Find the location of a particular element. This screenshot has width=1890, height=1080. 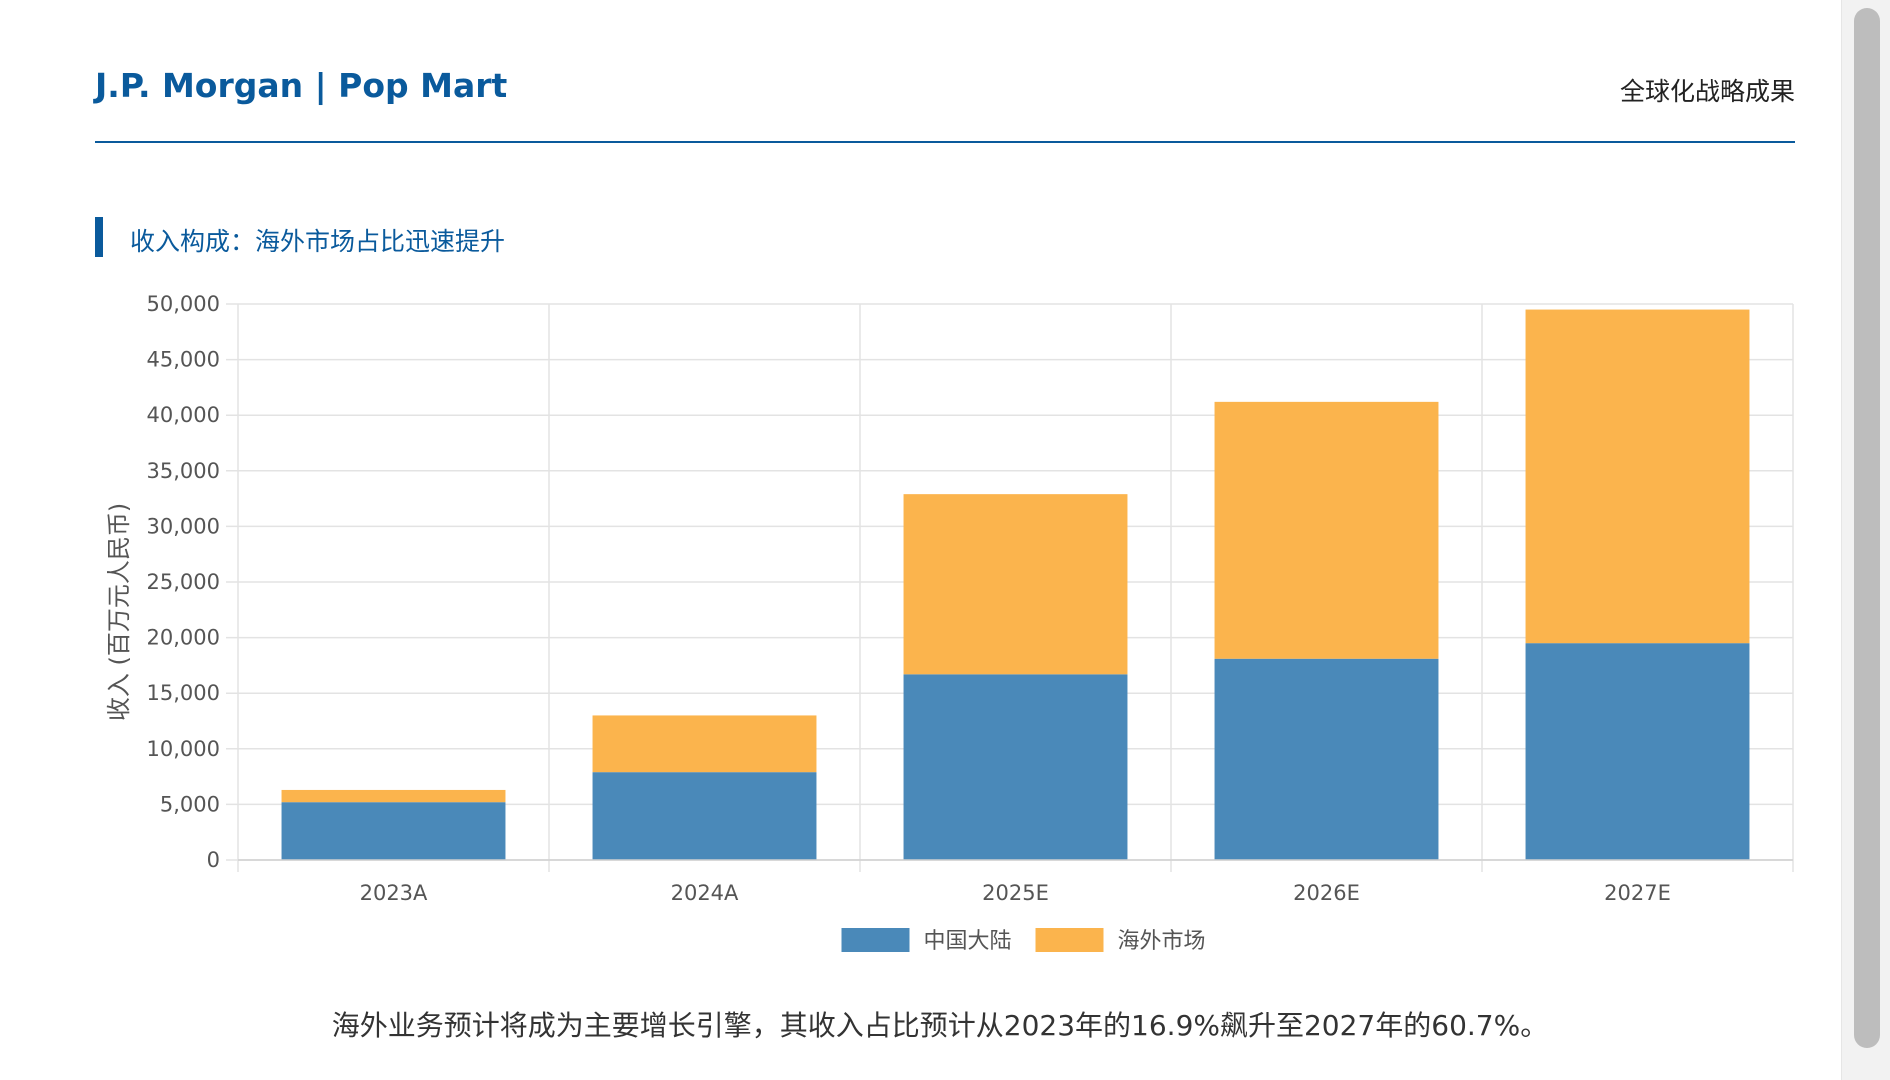

section-title: 收入构成：海外市场占比迅速提升 is located at coordinates (318, 241).